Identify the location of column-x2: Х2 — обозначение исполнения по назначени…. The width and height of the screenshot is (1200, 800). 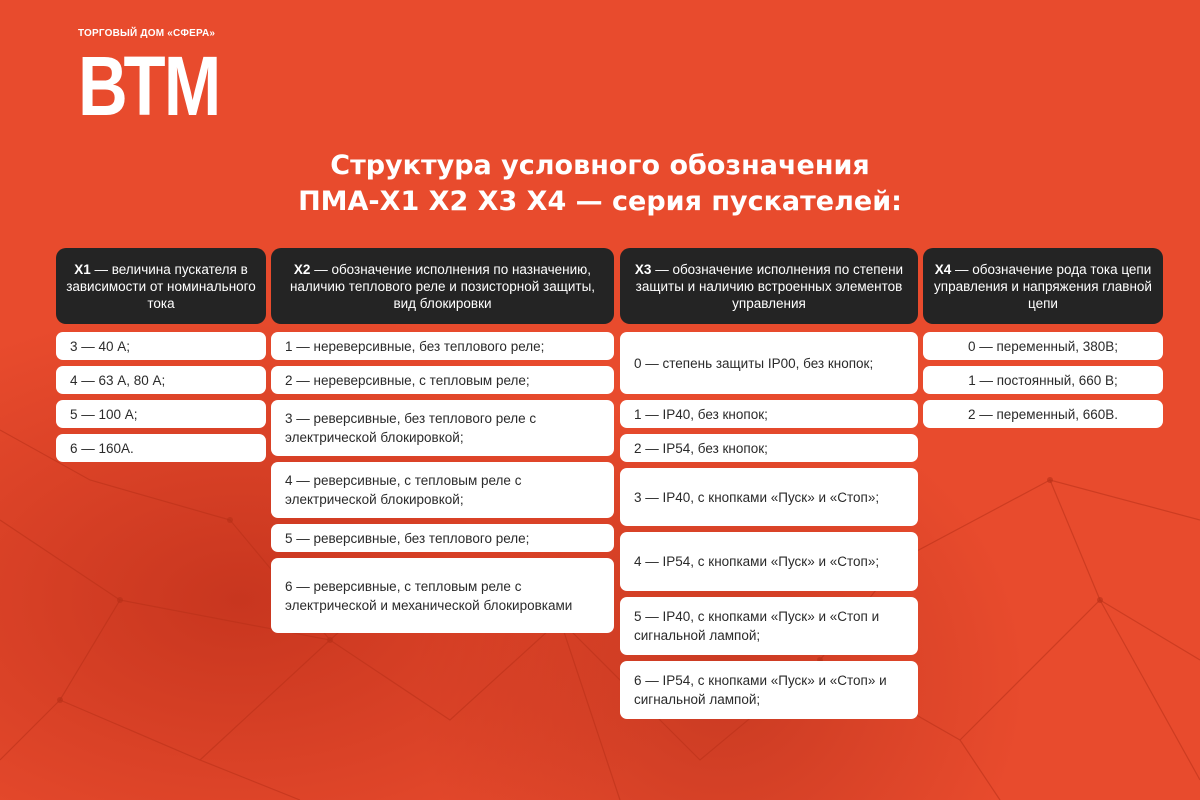
(442, 440).